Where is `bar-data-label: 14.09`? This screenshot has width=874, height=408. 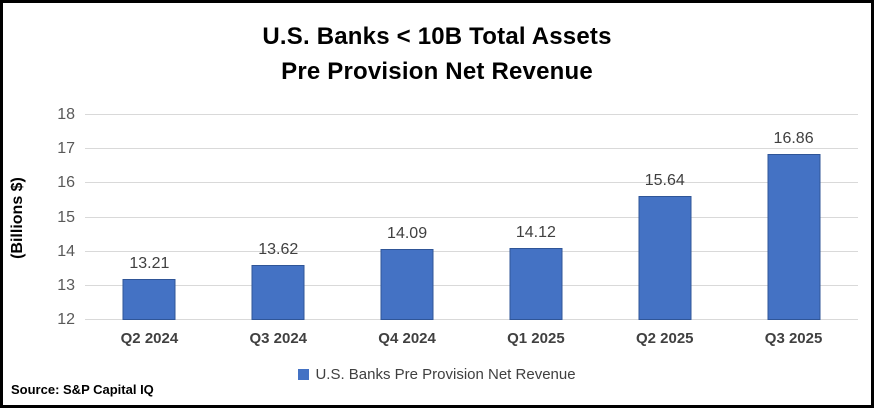
bar-data-label: 14.09 is located at coordinates (407, 233).